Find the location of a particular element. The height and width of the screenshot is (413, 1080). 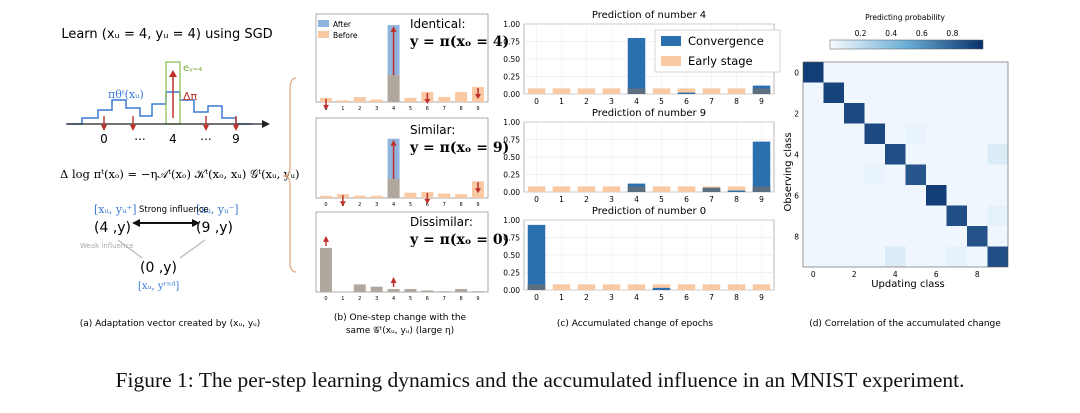

heatmap: 0 2 4 6 8 0 2 4 6 8 is located at coordinates (901, 170).